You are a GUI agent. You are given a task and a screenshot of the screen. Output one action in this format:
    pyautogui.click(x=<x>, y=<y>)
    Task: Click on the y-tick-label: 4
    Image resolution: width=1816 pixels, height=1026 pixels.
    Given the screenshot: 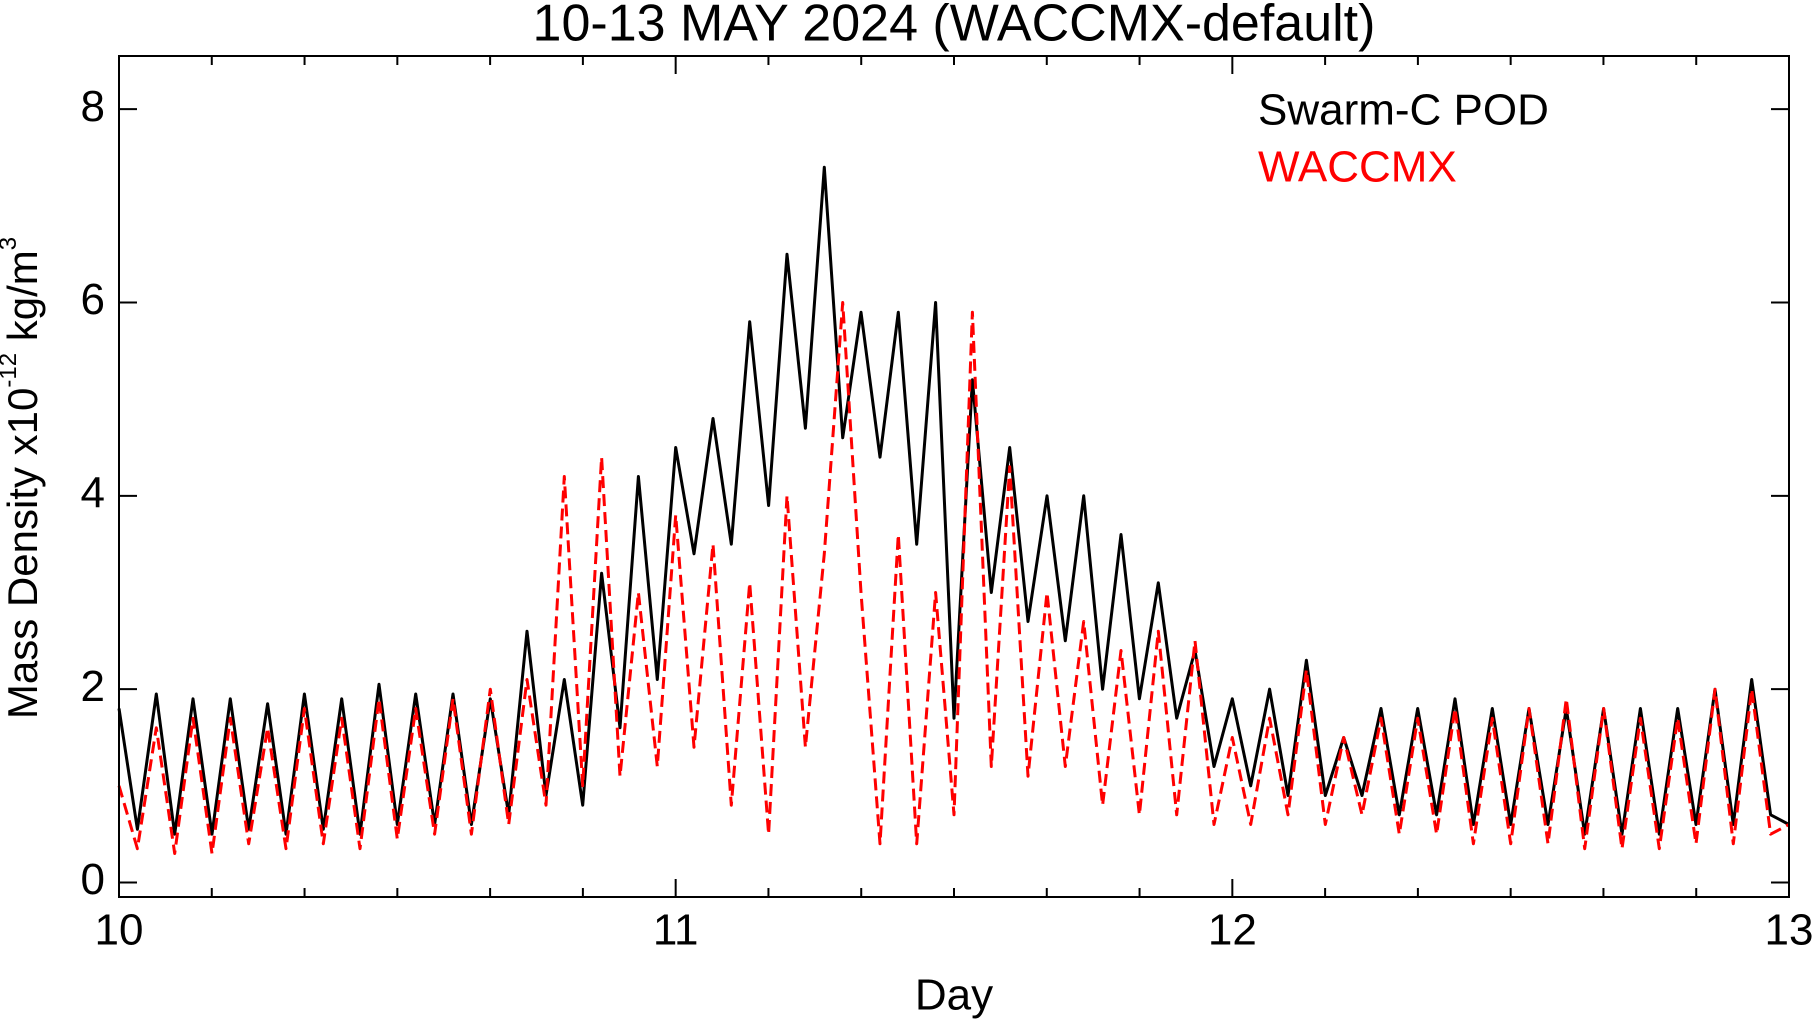 What is the action you would take?
    pyautogui.click(x=93, y=492)
    